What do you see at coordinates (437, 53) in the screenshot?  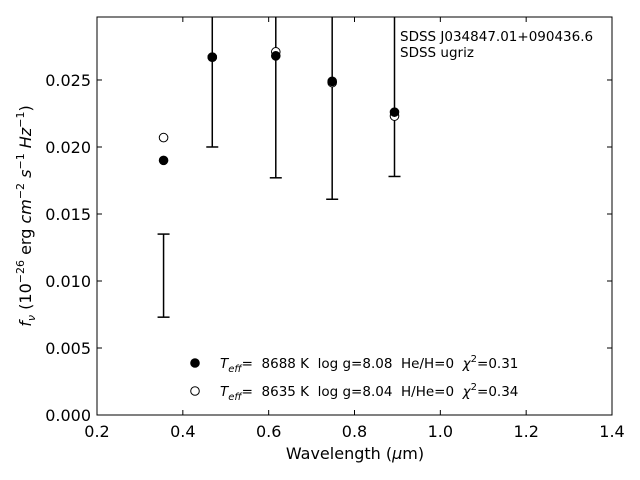 I see `photometry-annotation: SDSS ugriz` at bounding box center [437, 53].